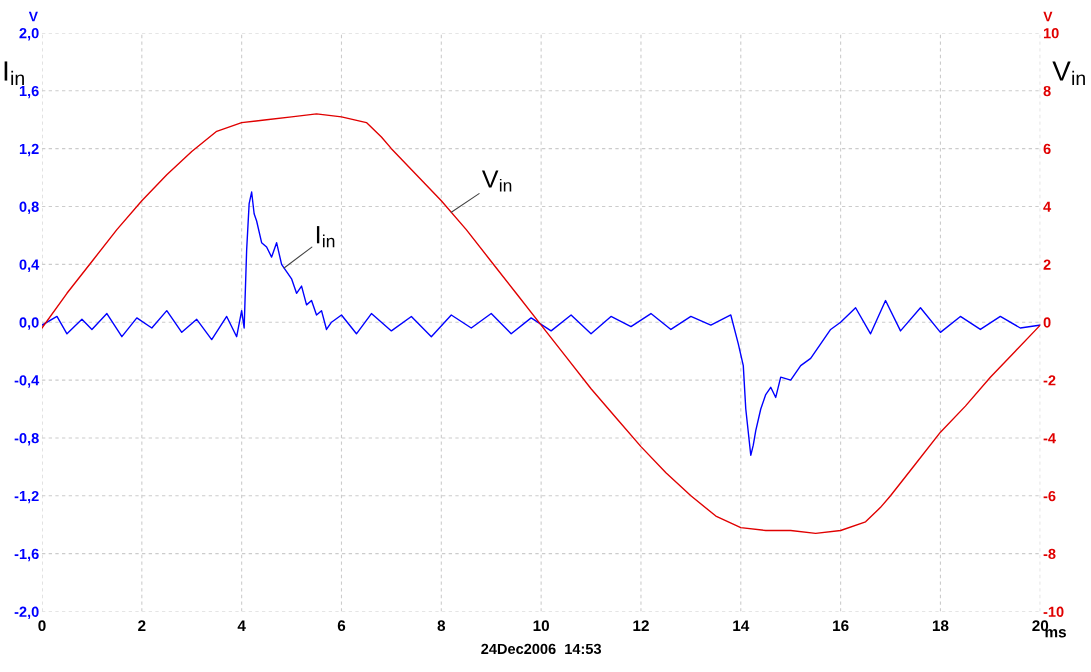 Image resolution: width=1091 pixels, height=672 pixels. Describe the element at coordinates (1047, 91) in the screenshot. I see `y2-tick-label: 8` at that location.